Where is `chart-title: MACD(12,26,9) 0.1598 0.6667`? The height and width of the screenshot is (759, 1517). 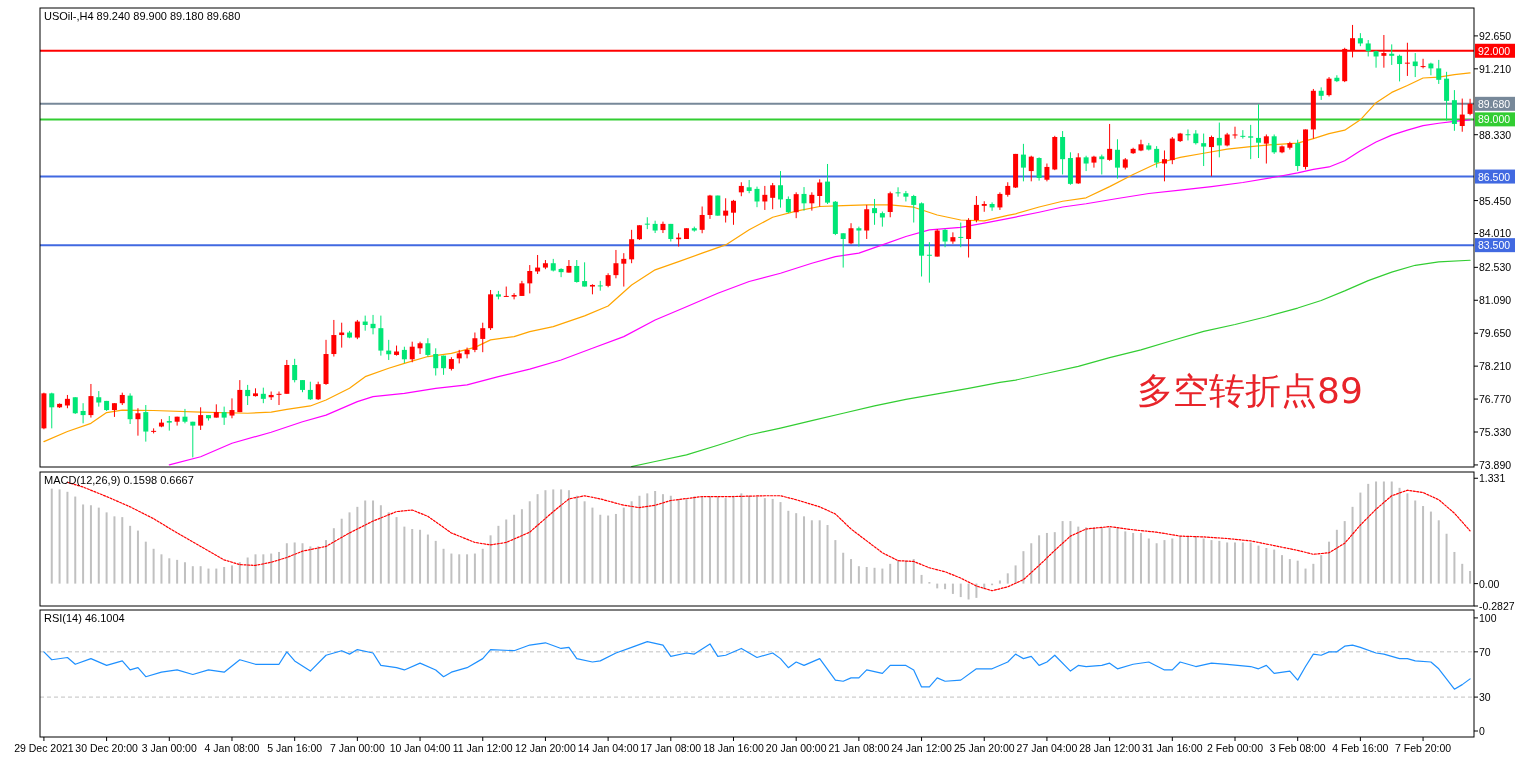
chart-title: MACD(12,26,9) 0.1598 0.6667 is located at coordinates (119, 480).